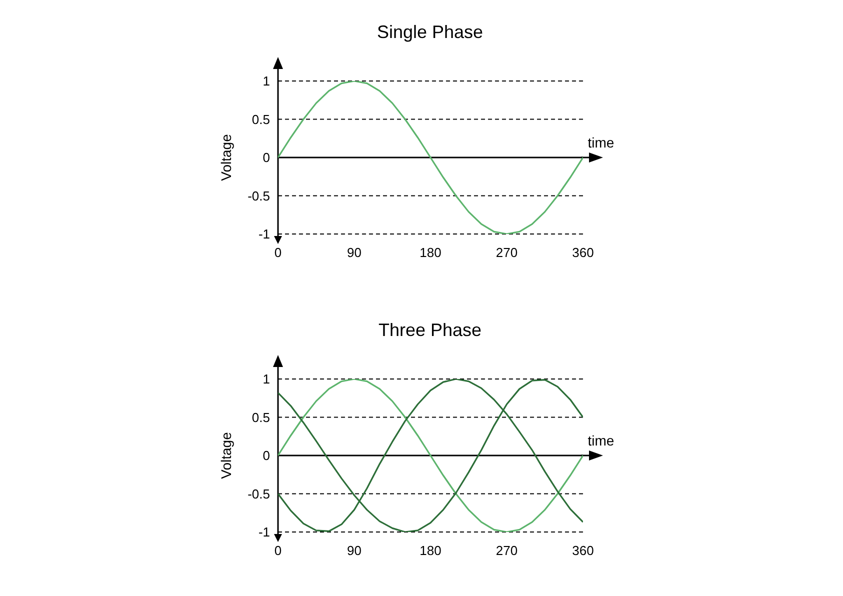 Image resolution: width=843 pixels, height=596 pixels. Describe the element at coordinates (430, 32) in the screenshot. I see `chart-title: Single Phase` at that location.